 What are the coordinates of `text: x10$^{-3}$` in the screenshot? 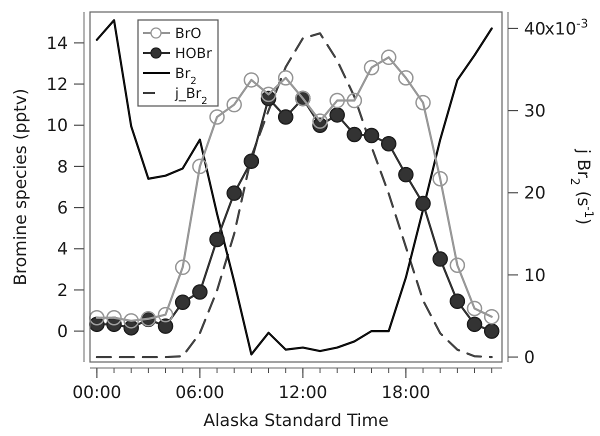 It's located at (566, 28).